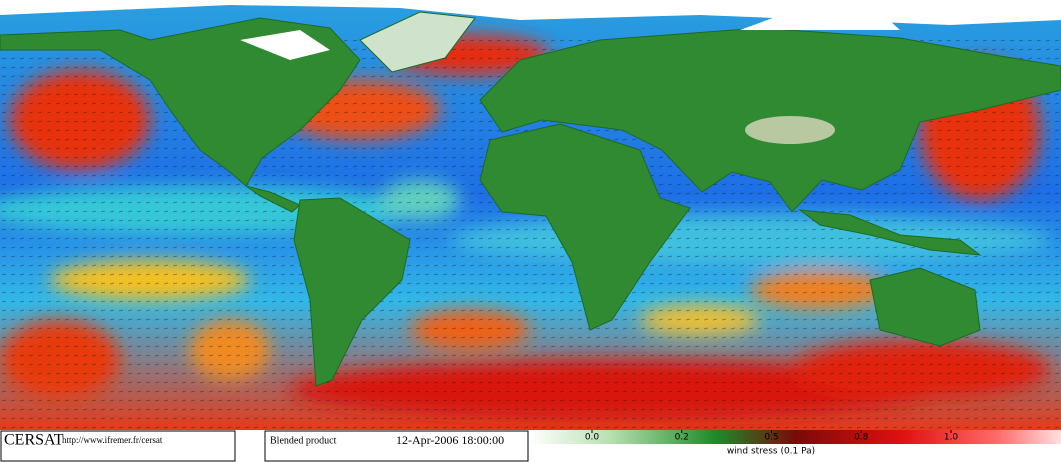  I want to click on datetime: 12-Apr-2006 18:00:00, so click(450, 440).